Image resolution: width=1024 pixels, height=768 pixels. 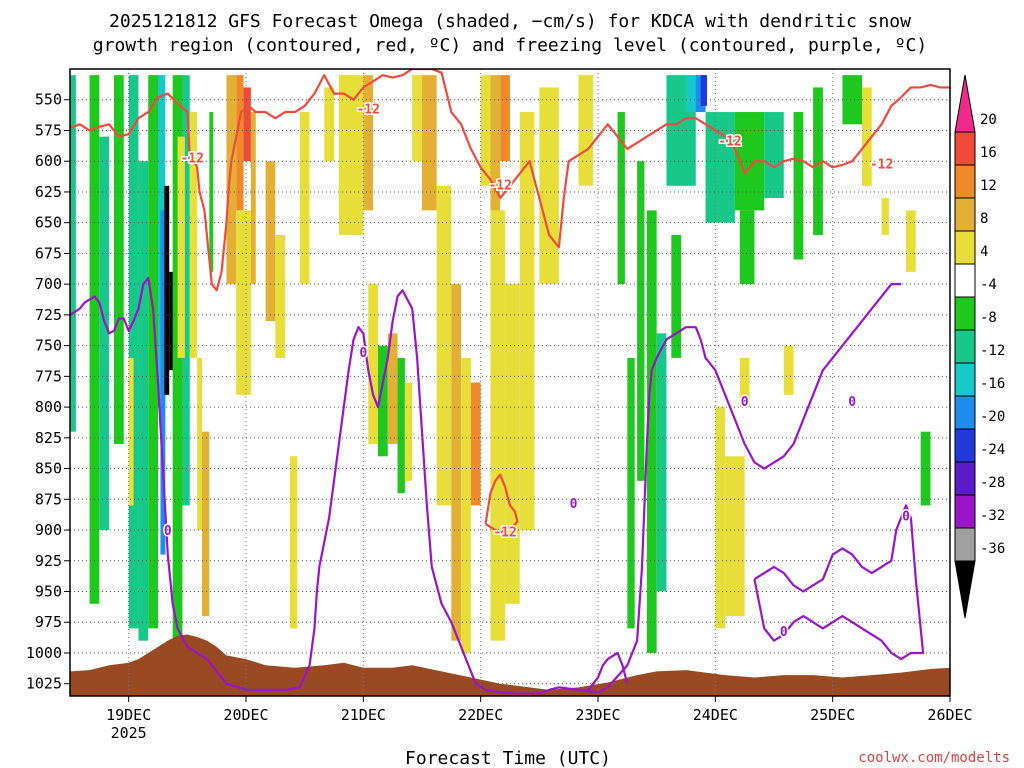 I want to click on colorbar: 20 16 12 8 4 -4 -8 -12 -16 -20 -24 -28 -32 -36, so click(x=979, y=346).